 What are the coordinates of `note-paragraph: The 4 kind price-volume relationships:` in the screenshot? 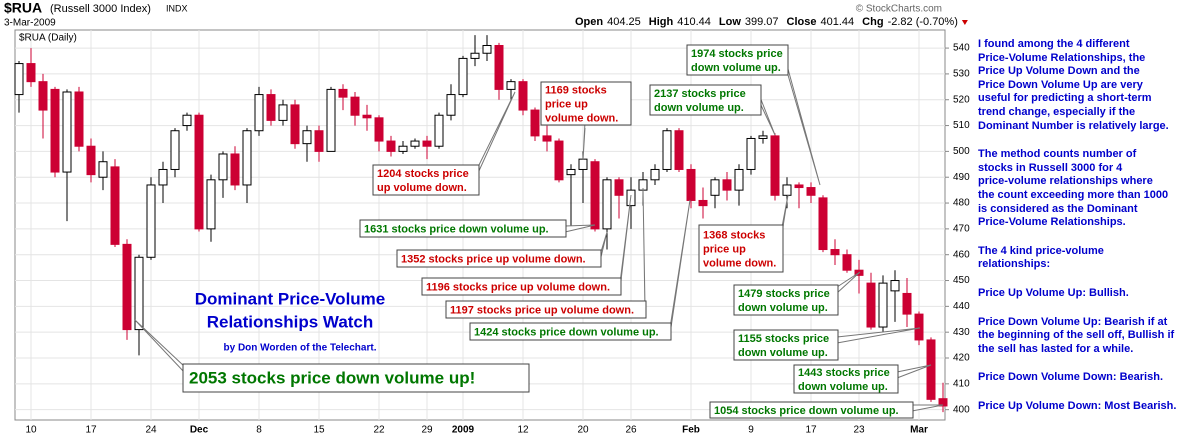 It's located at (1083, 258).